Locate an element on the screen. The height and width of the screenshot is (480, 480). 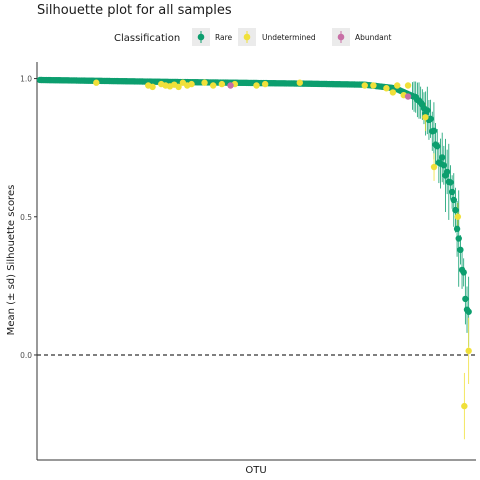
y-tick-label: 1.0 is located at coordinates (26, 79).